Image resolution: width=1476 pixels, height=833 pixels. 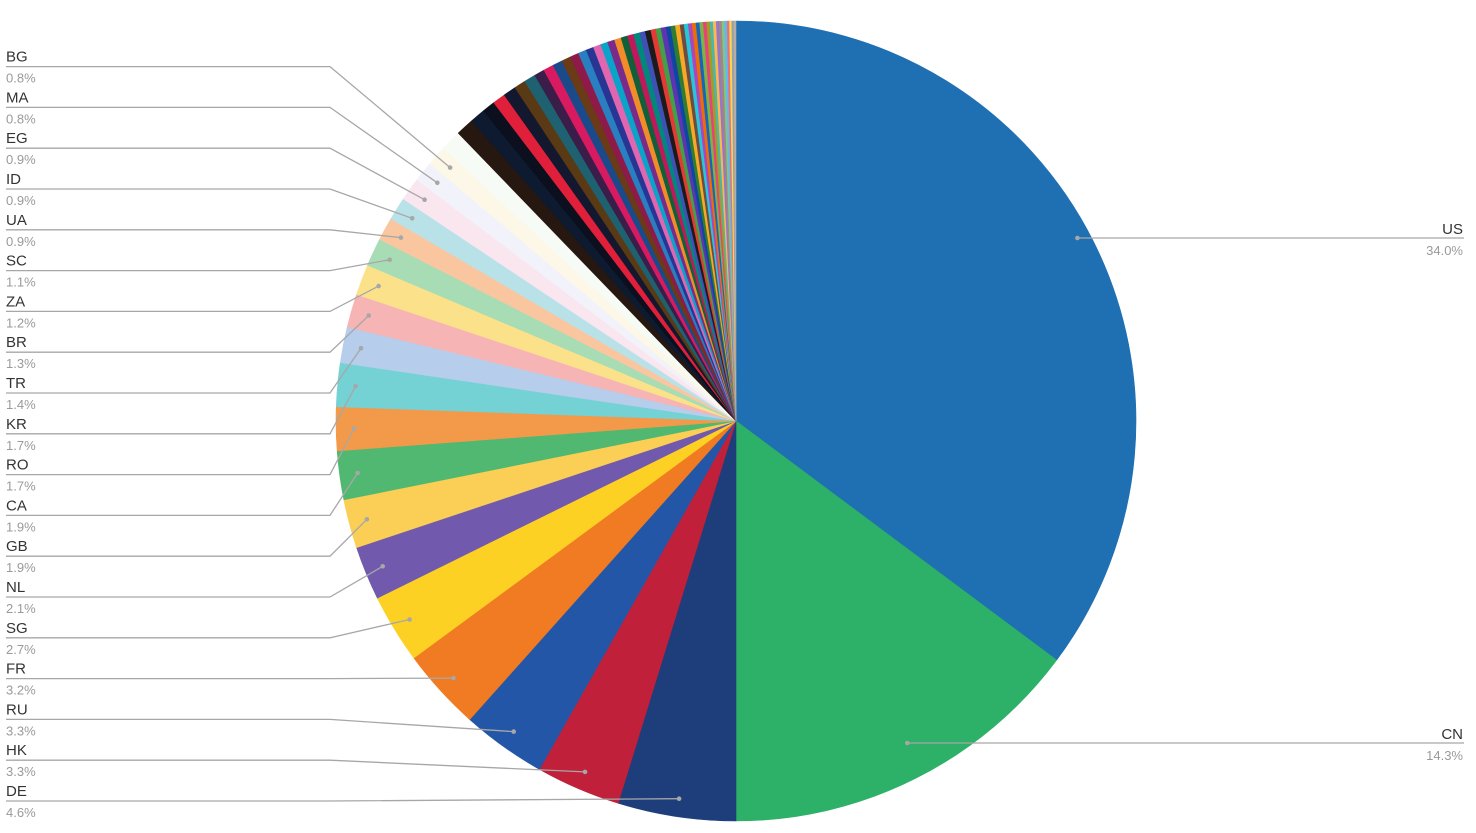 I want to click on leader-line-kr, so click(x=181, y=410).